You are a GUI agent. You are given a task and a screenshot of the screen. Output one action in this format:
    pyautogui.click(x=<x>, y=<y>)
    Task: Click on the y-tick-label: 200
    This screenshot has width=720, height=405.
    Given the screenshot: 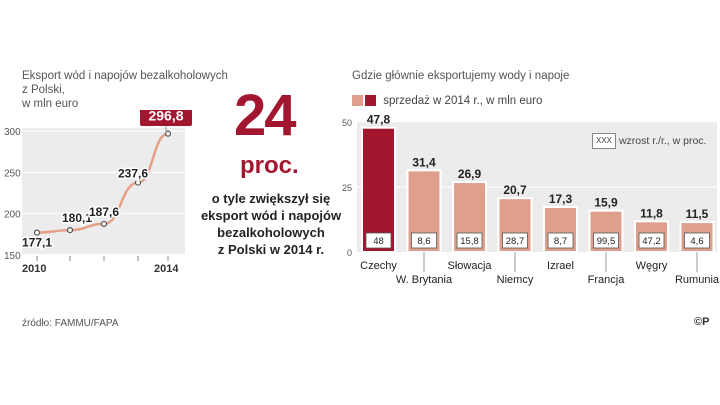 What is the action you would take?
    pyautogui.click(x=12, y=215)
    